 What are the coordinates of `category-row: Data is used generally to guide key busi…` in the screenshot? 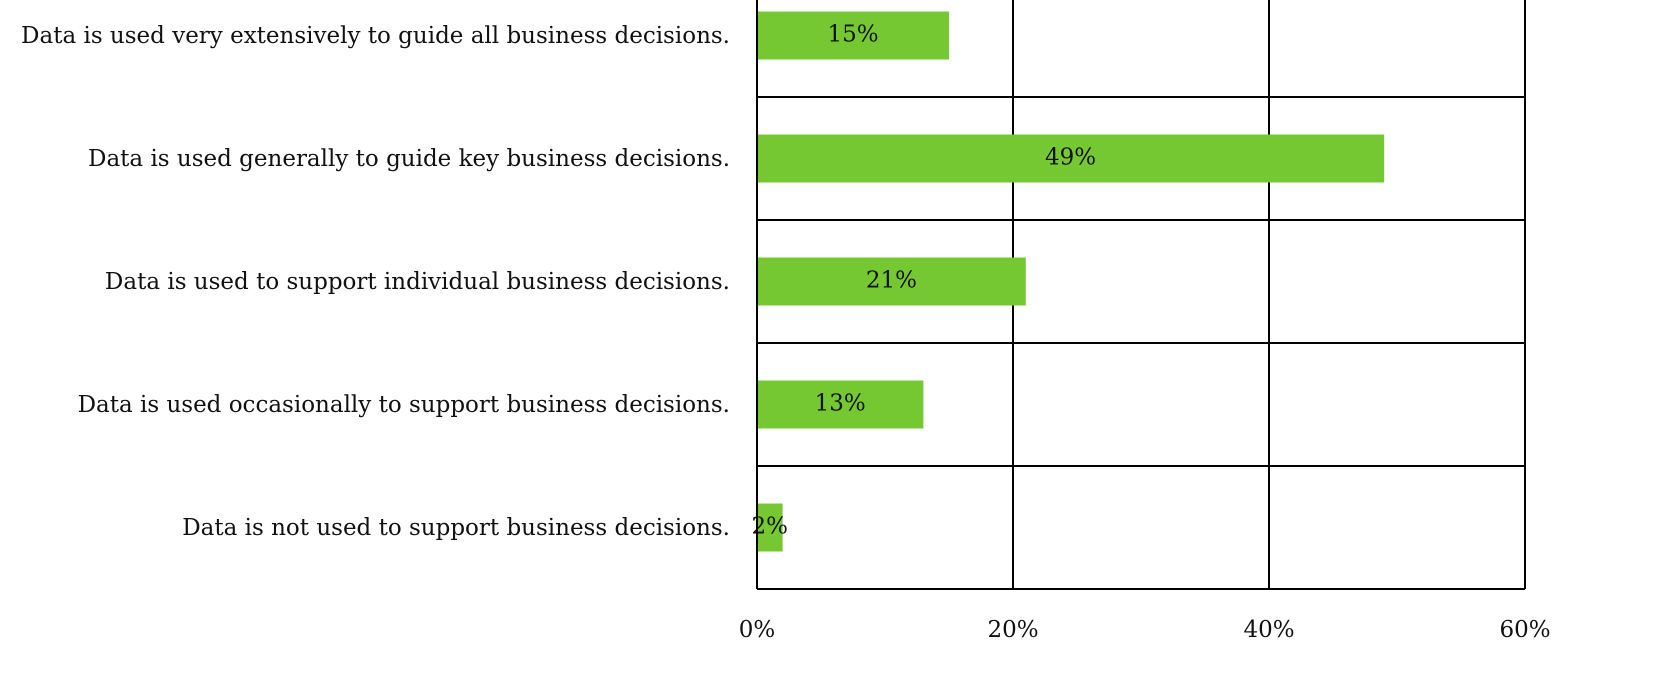 It's located at (365, 159).